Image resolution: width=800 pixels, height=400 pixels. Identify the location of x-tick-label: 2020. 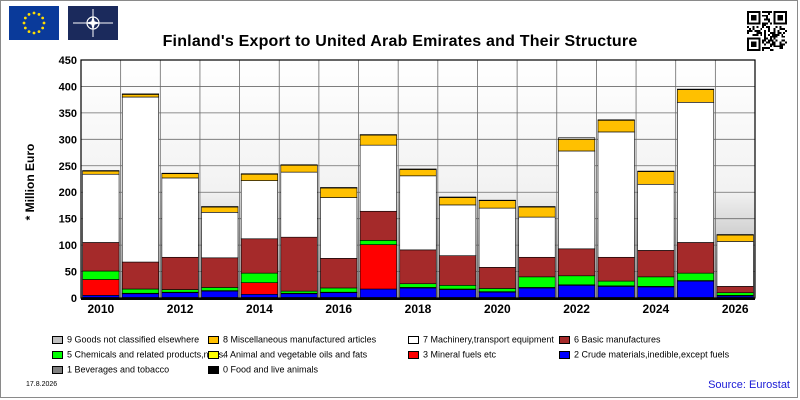
(497, 309).